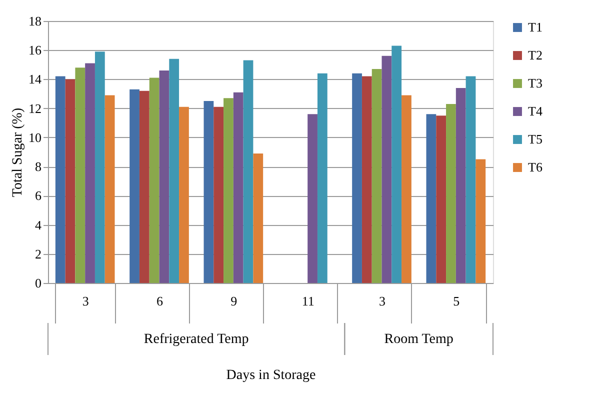  I want to click on legend-label: T2, so click(535, 55).